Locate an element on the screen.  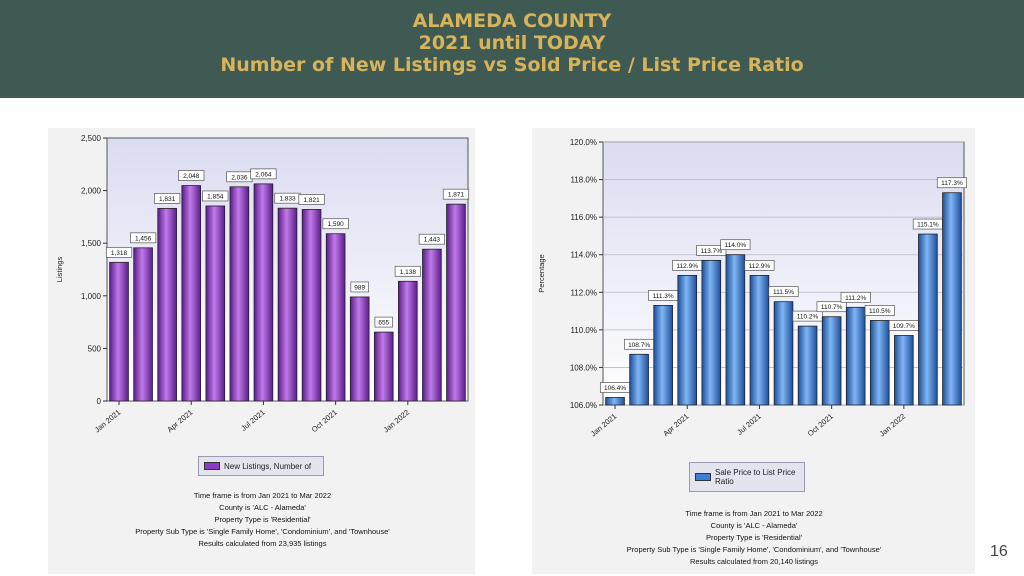
y-tick-label: 118.0% is located at coordinates (583, 180).